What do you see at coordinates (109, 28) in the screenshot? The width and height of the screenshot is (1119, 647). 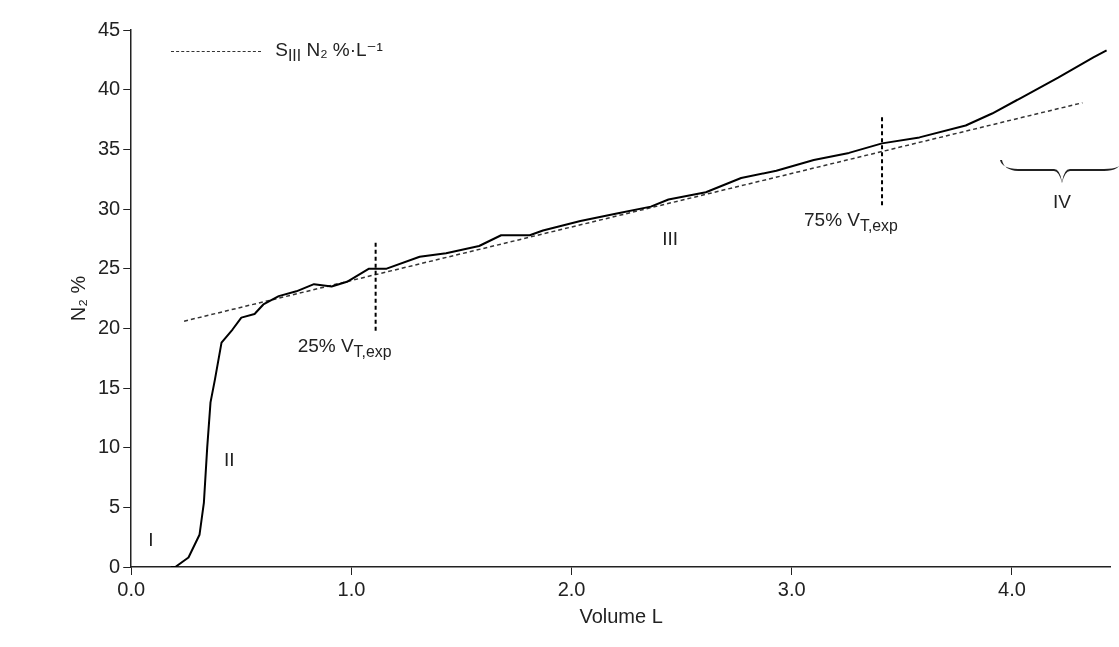 I see `y-tick-label: 45` at bounding box center [109, 28].